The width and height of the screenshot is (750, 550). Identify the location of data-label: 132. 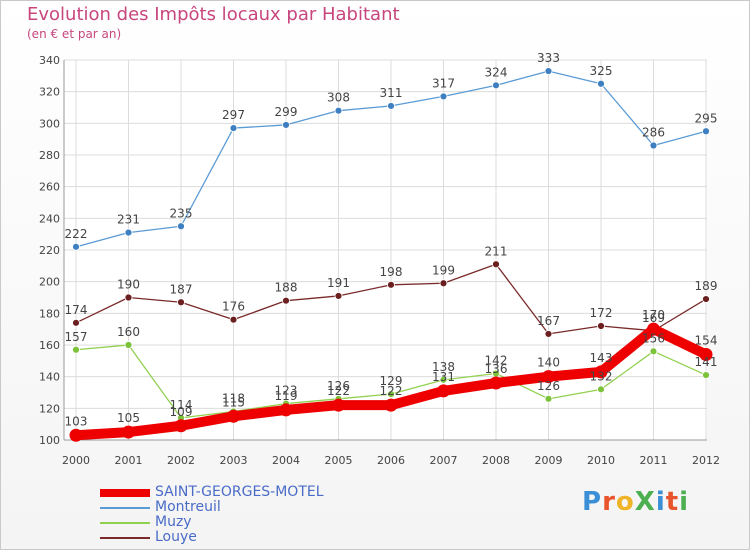
(601, 376).